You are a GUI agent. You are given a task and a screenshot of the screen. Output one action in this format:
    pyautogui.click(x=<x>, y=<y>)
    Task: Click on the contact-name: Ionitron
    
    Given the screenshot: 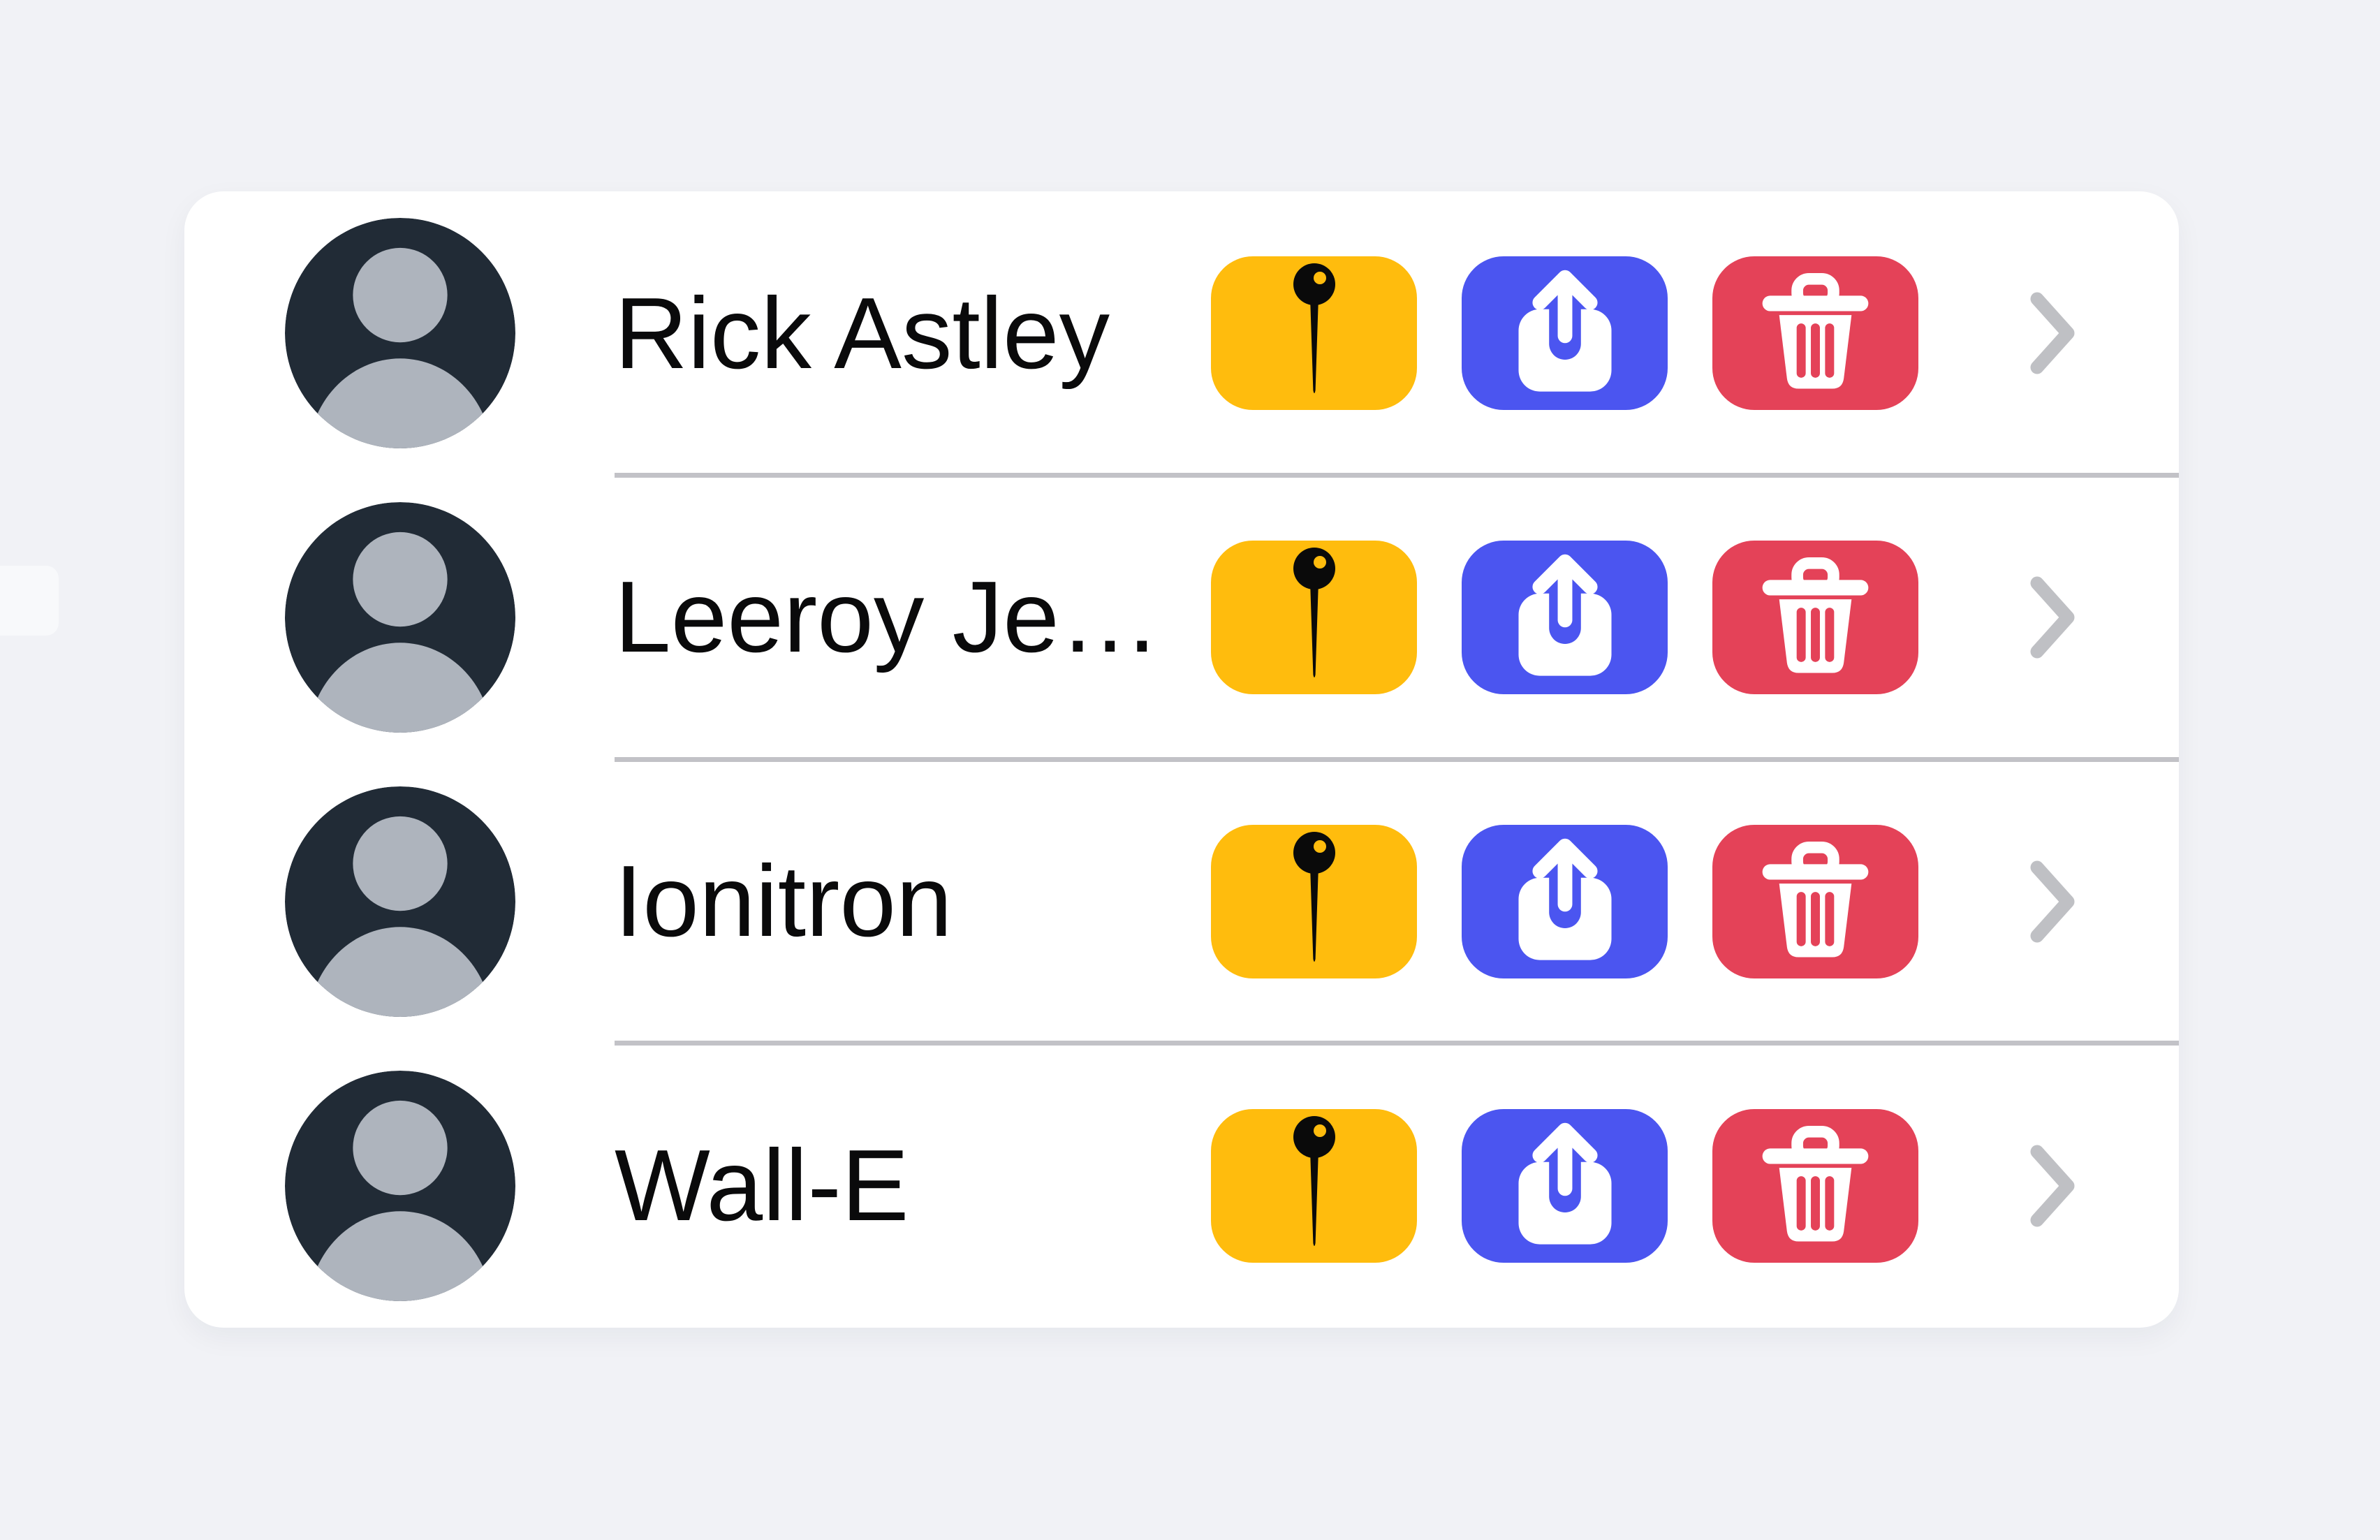 What is the action you would take?
    pyautogui.click(x=784, y=902)
    